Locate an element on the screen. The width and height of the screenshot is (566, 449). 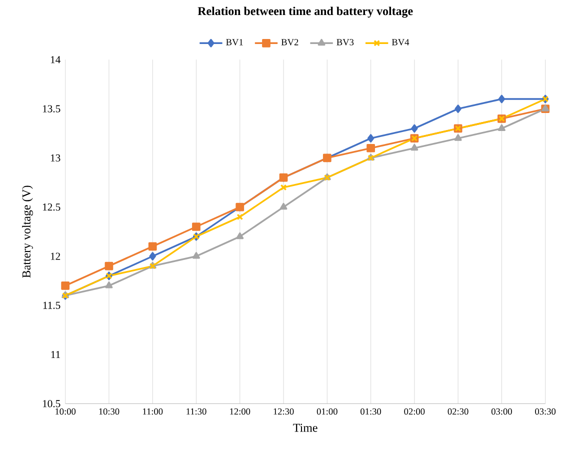
y-tick-label: 13.5 is located at coordinates (51, 108).